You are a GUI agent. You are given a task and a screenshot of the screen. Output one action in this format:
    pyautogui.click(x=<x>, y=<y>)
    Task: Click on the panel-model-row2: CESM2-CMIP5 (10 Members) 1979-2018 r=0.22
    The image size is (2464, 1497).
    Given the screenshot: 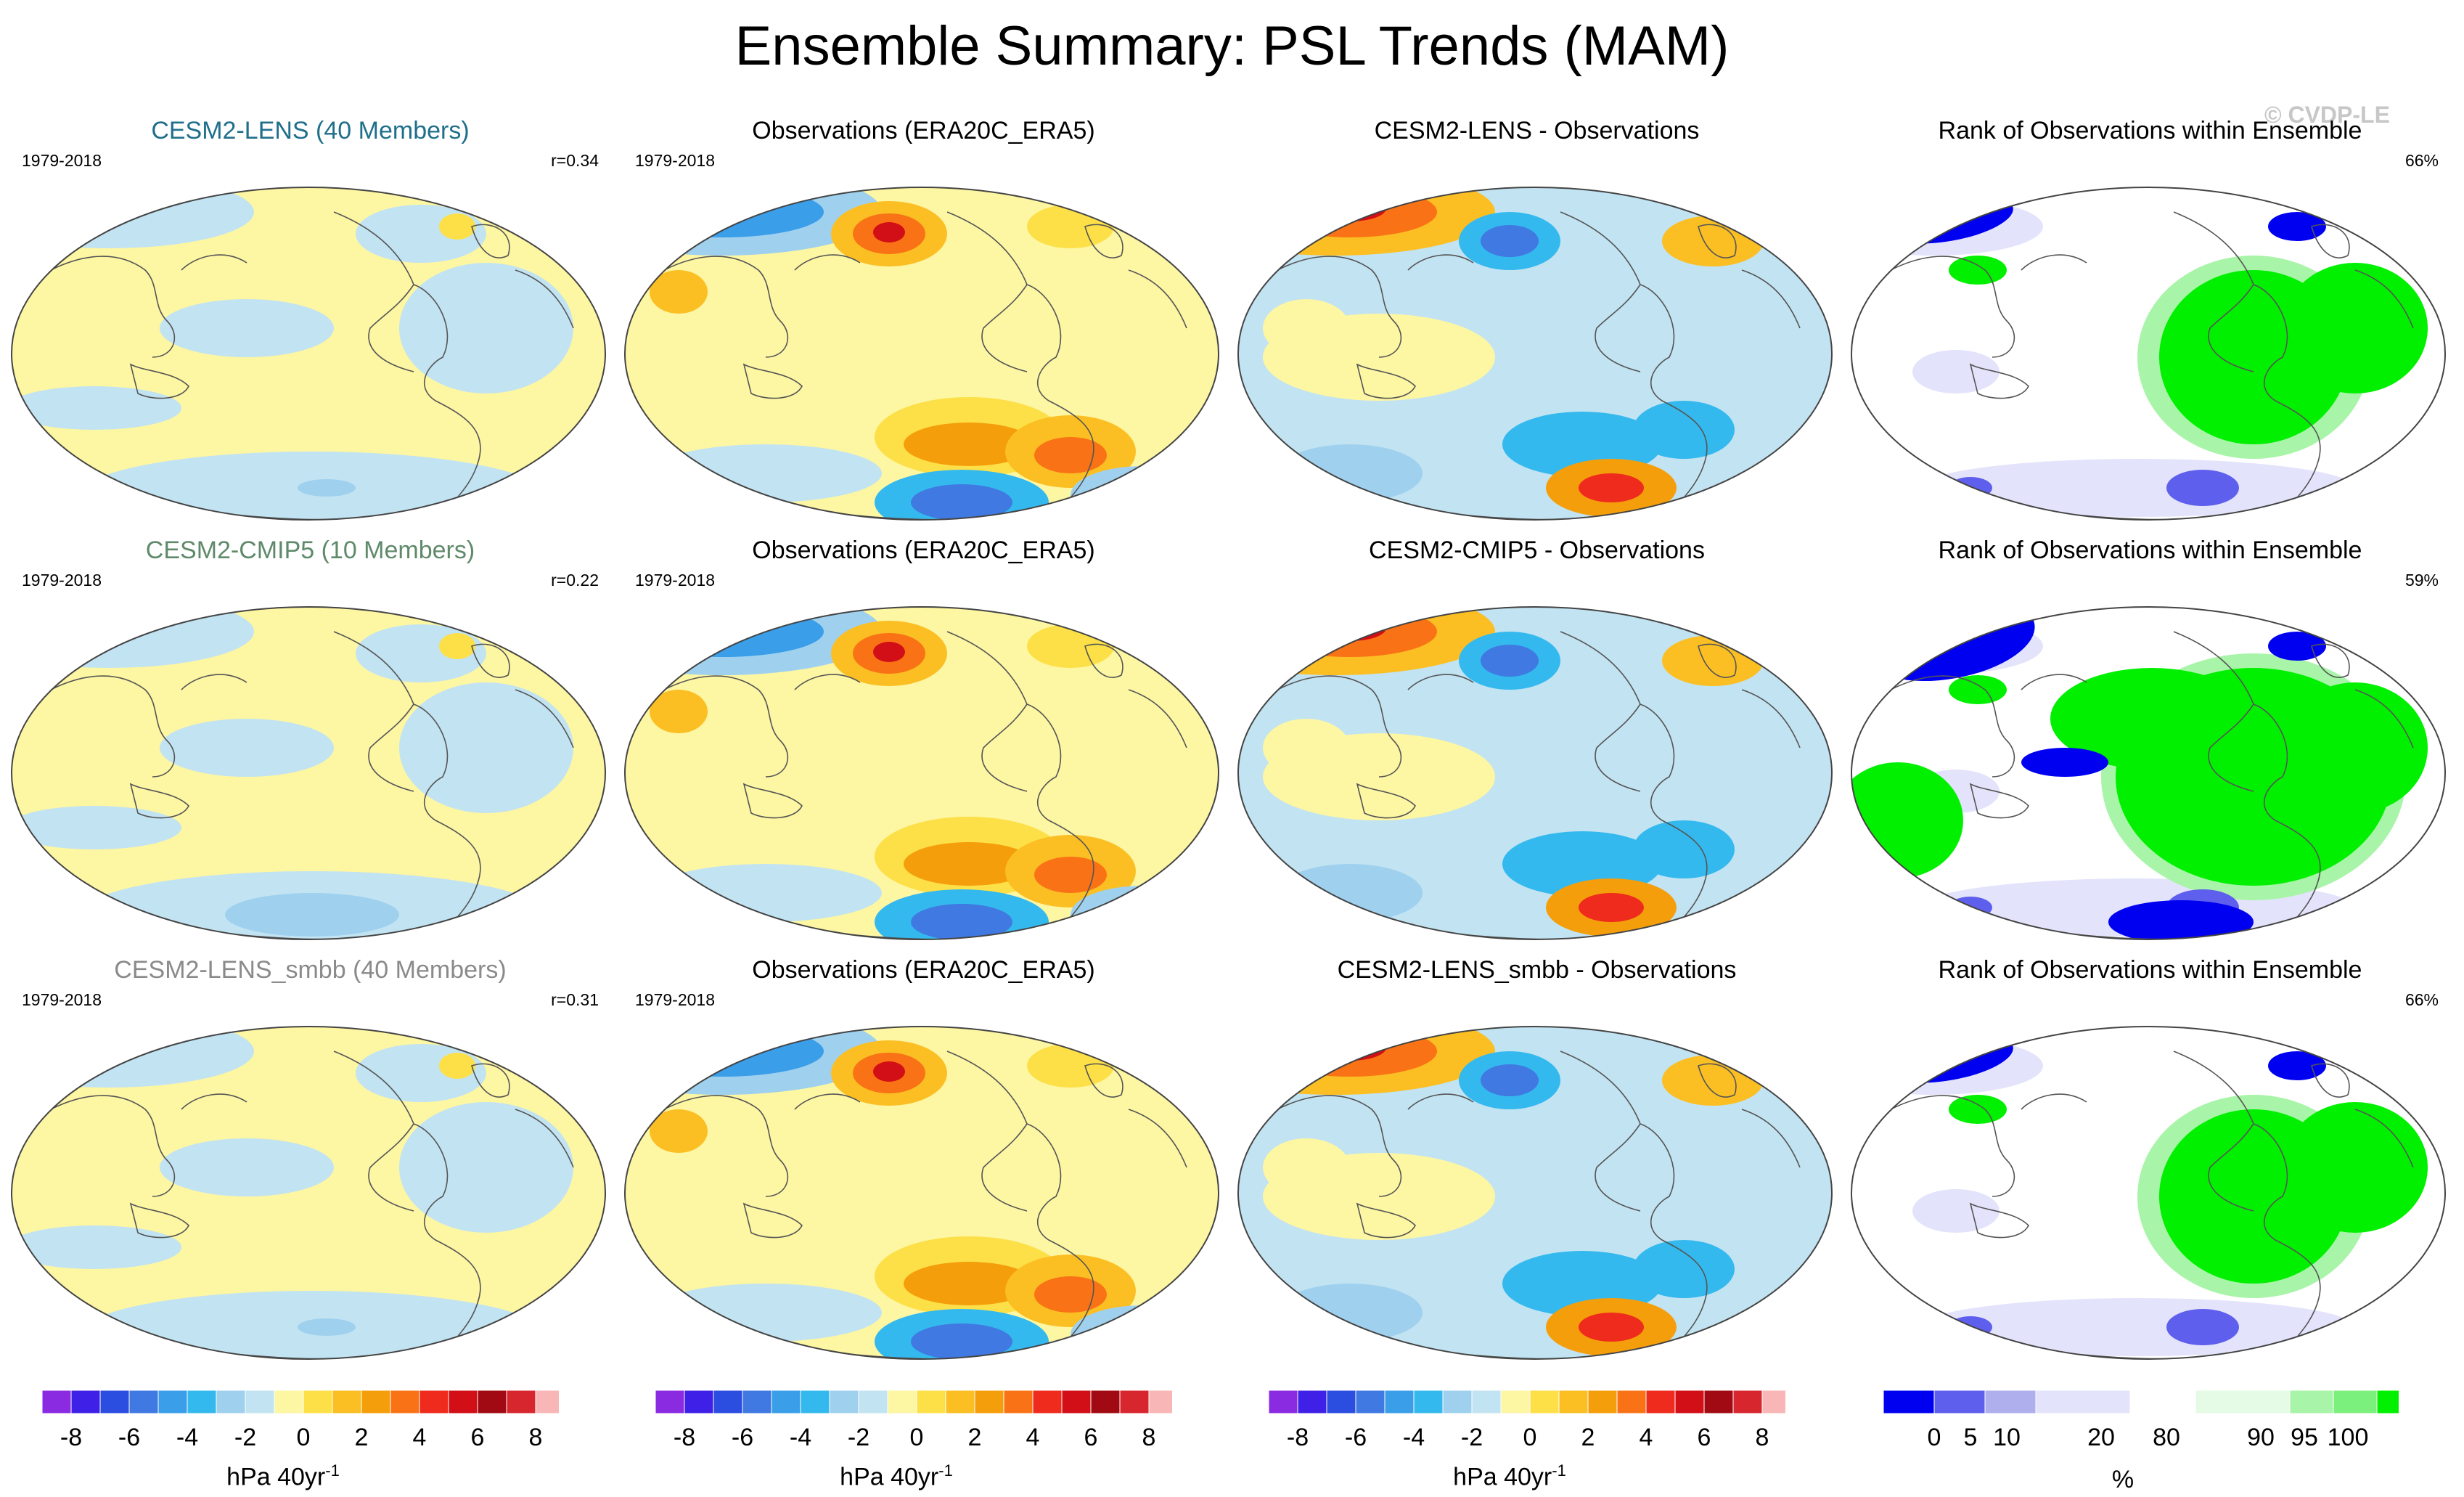 What is the action you would take?
    pyautogui.click(x=310, y=739)
    